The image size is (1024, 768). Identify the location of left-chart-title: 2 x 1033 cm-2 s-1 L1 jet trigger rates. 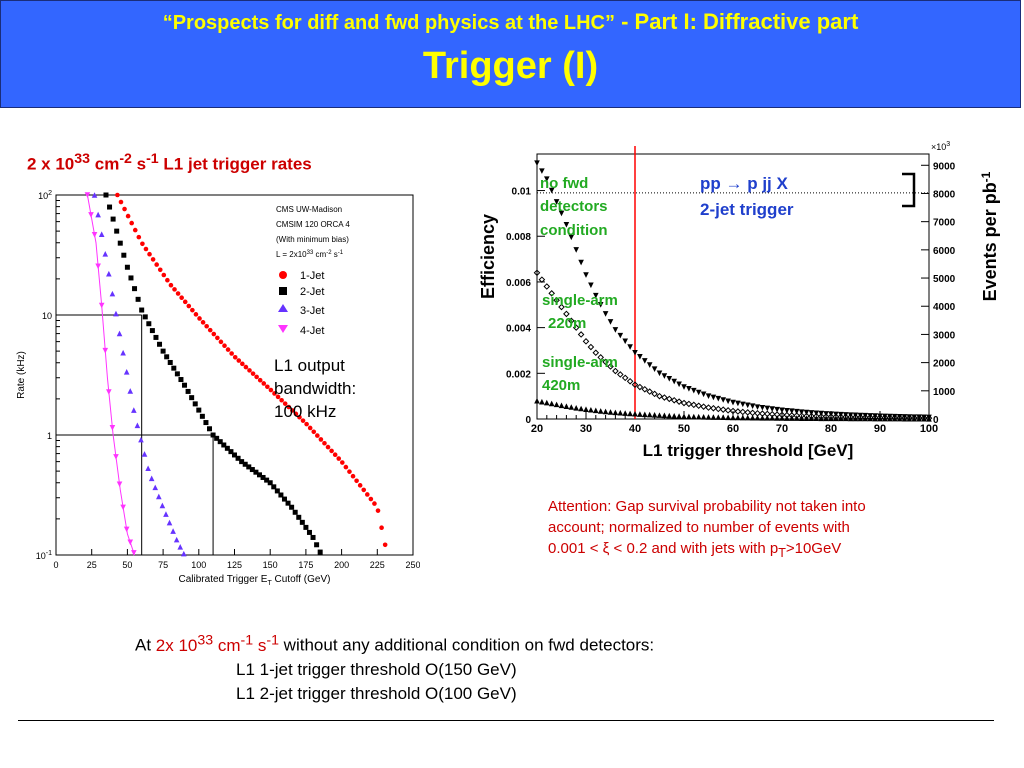
(169, 163).